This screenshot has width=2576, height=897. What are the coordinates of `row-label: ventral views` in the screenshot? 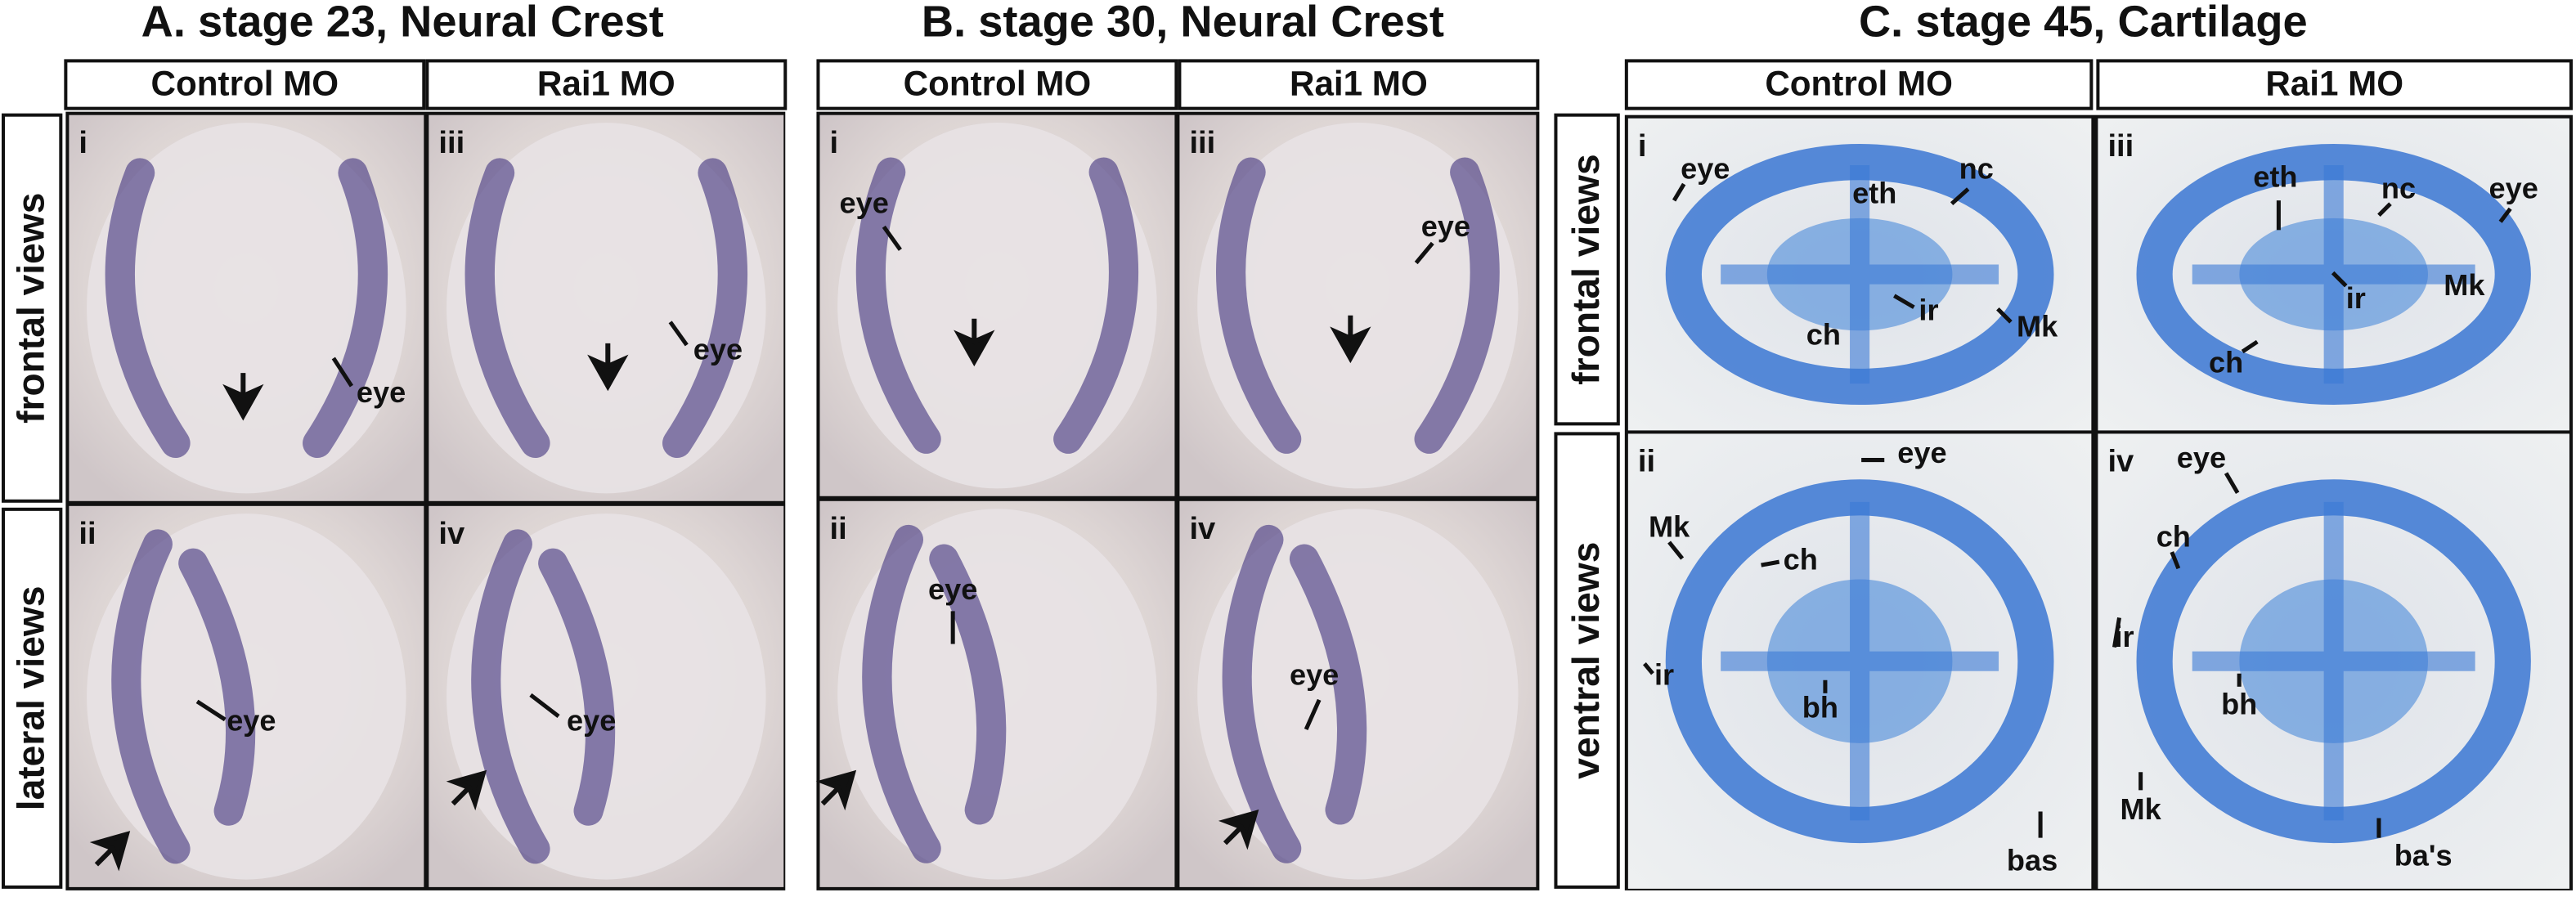 It's located at (1586, 660).